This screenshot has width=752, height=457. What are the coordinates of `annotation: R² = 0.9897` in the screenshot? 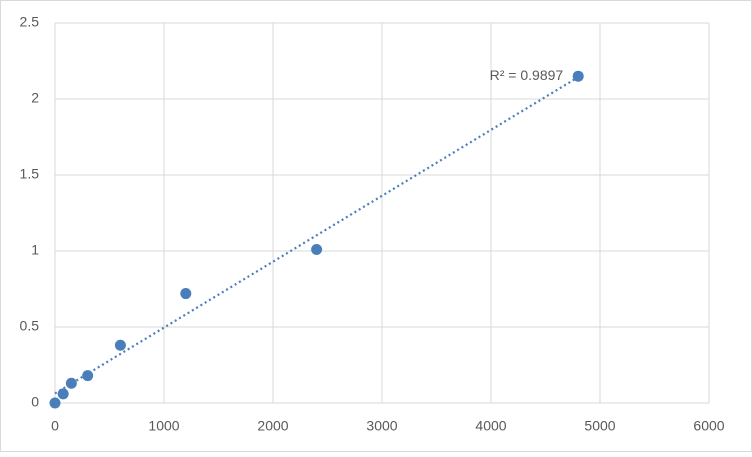 It's located at (527, 75).